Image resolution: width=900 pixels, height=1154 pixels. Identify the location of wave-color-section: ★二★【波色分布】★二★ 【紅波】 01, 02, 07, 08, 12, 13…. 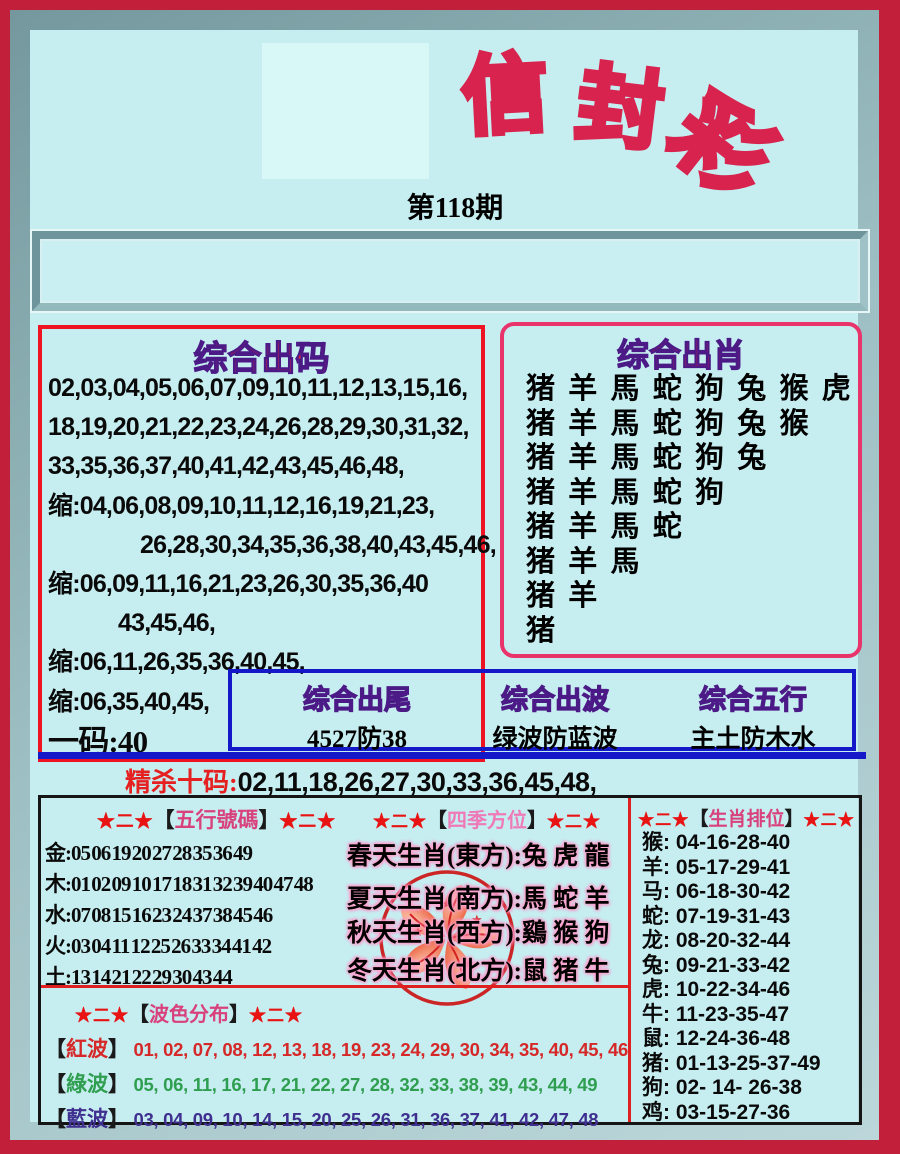
(336, 1066).